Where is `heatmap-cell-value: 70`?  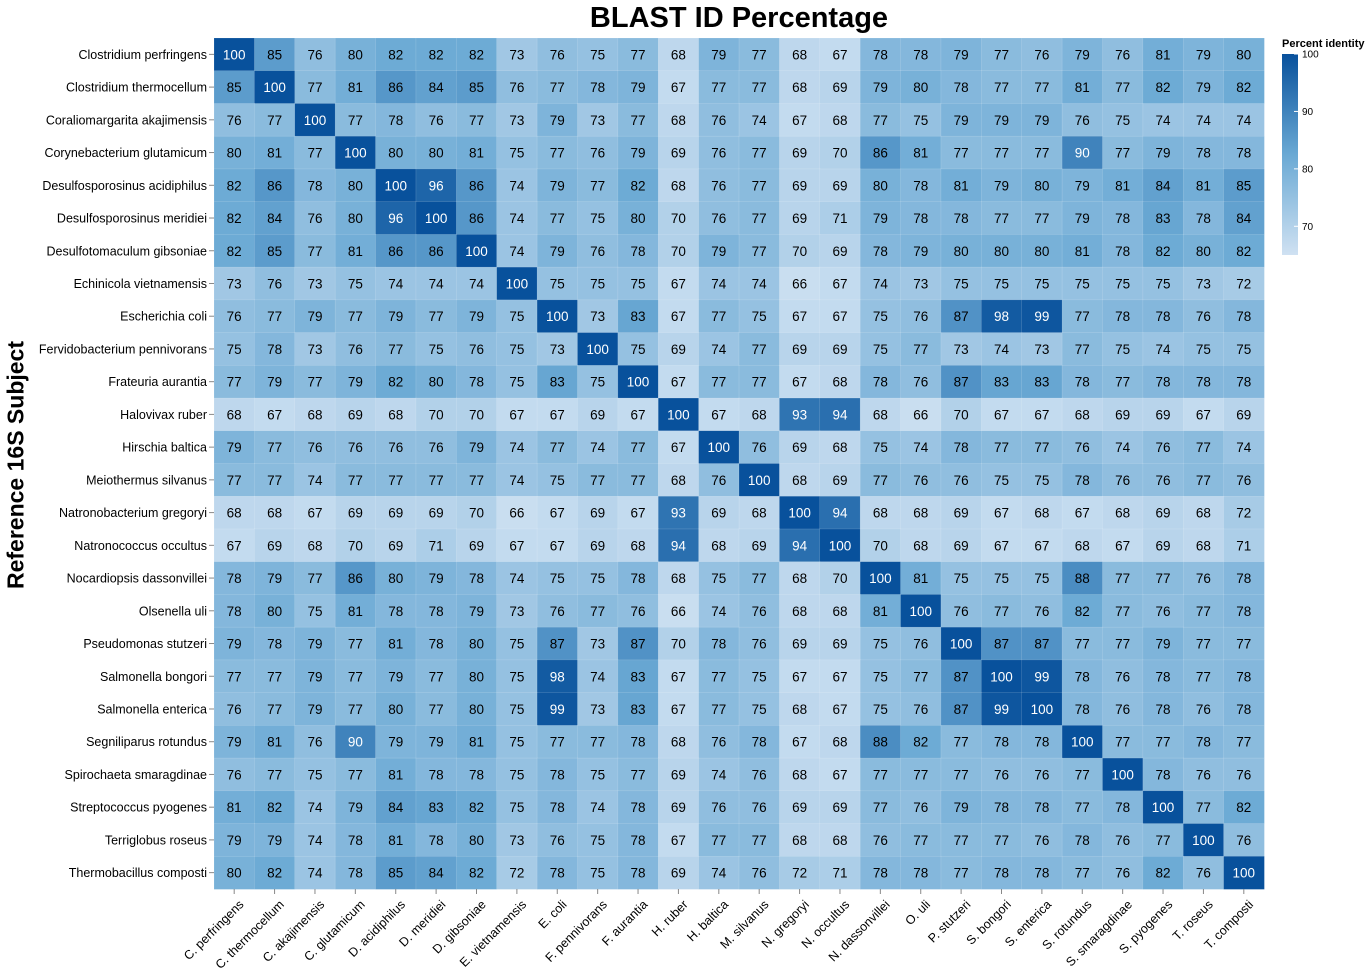
heatmap-cell-value: 70 is located at coordinates (476, 513).